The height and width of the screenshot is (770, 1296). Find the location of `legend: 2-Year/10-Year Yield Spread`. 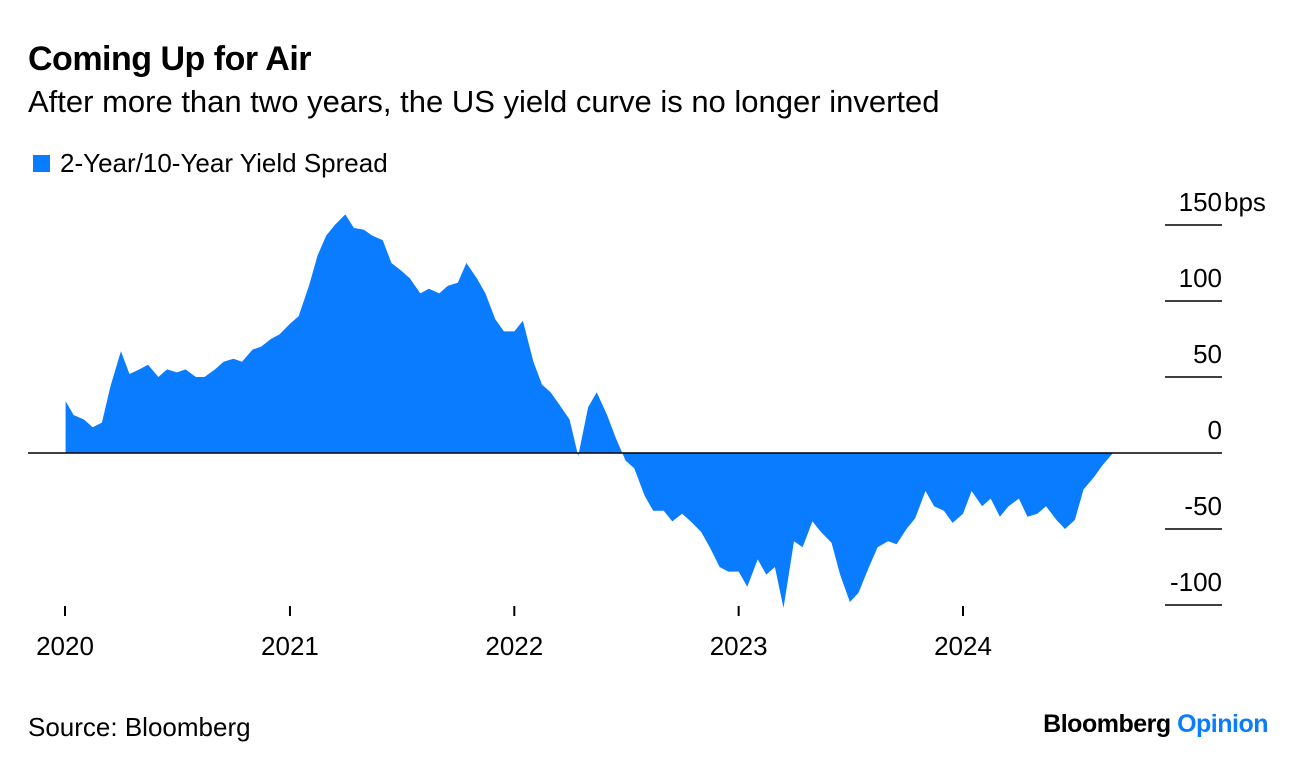

legend: 2-Year/10-Year Yield Spread is located at coordinates (210, 163).